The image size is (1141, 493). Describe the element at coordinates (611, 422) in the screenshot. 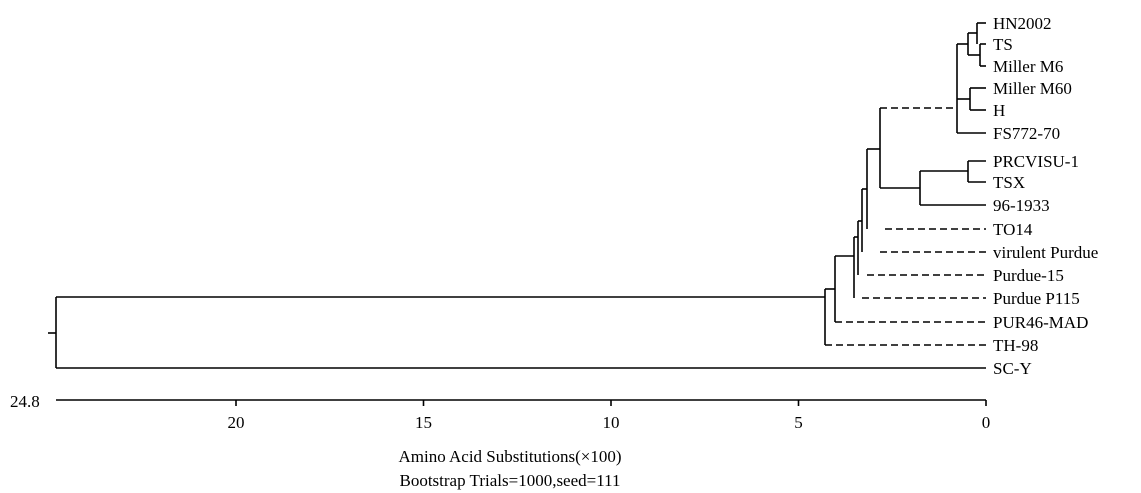

I see `axis-tick-label: 10` at that location.